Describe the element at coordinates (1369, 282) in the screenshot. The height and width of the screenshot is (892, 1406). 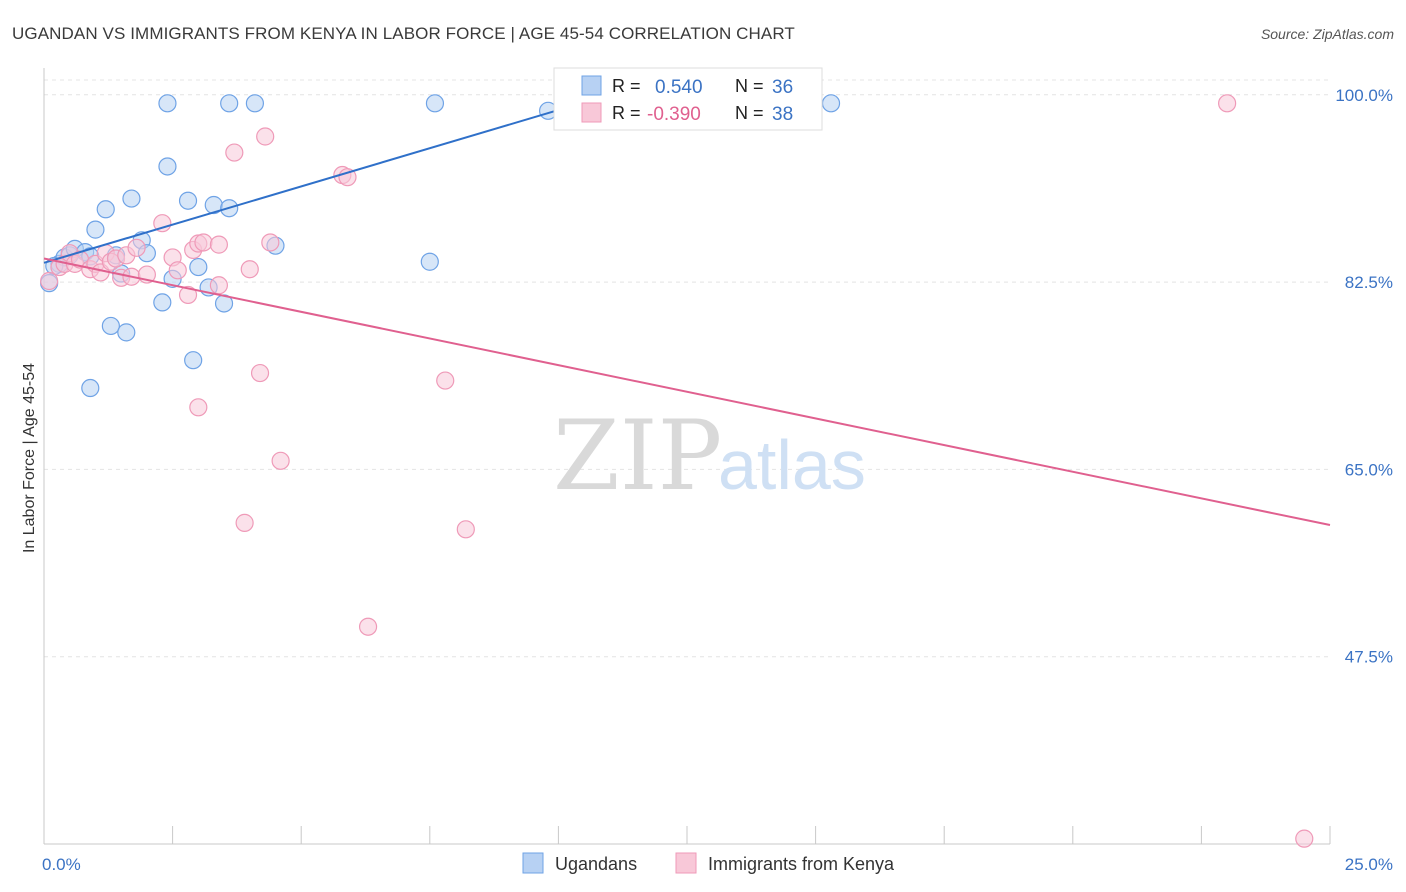
I see `y-tick-label-1: 82.5%` at that location.